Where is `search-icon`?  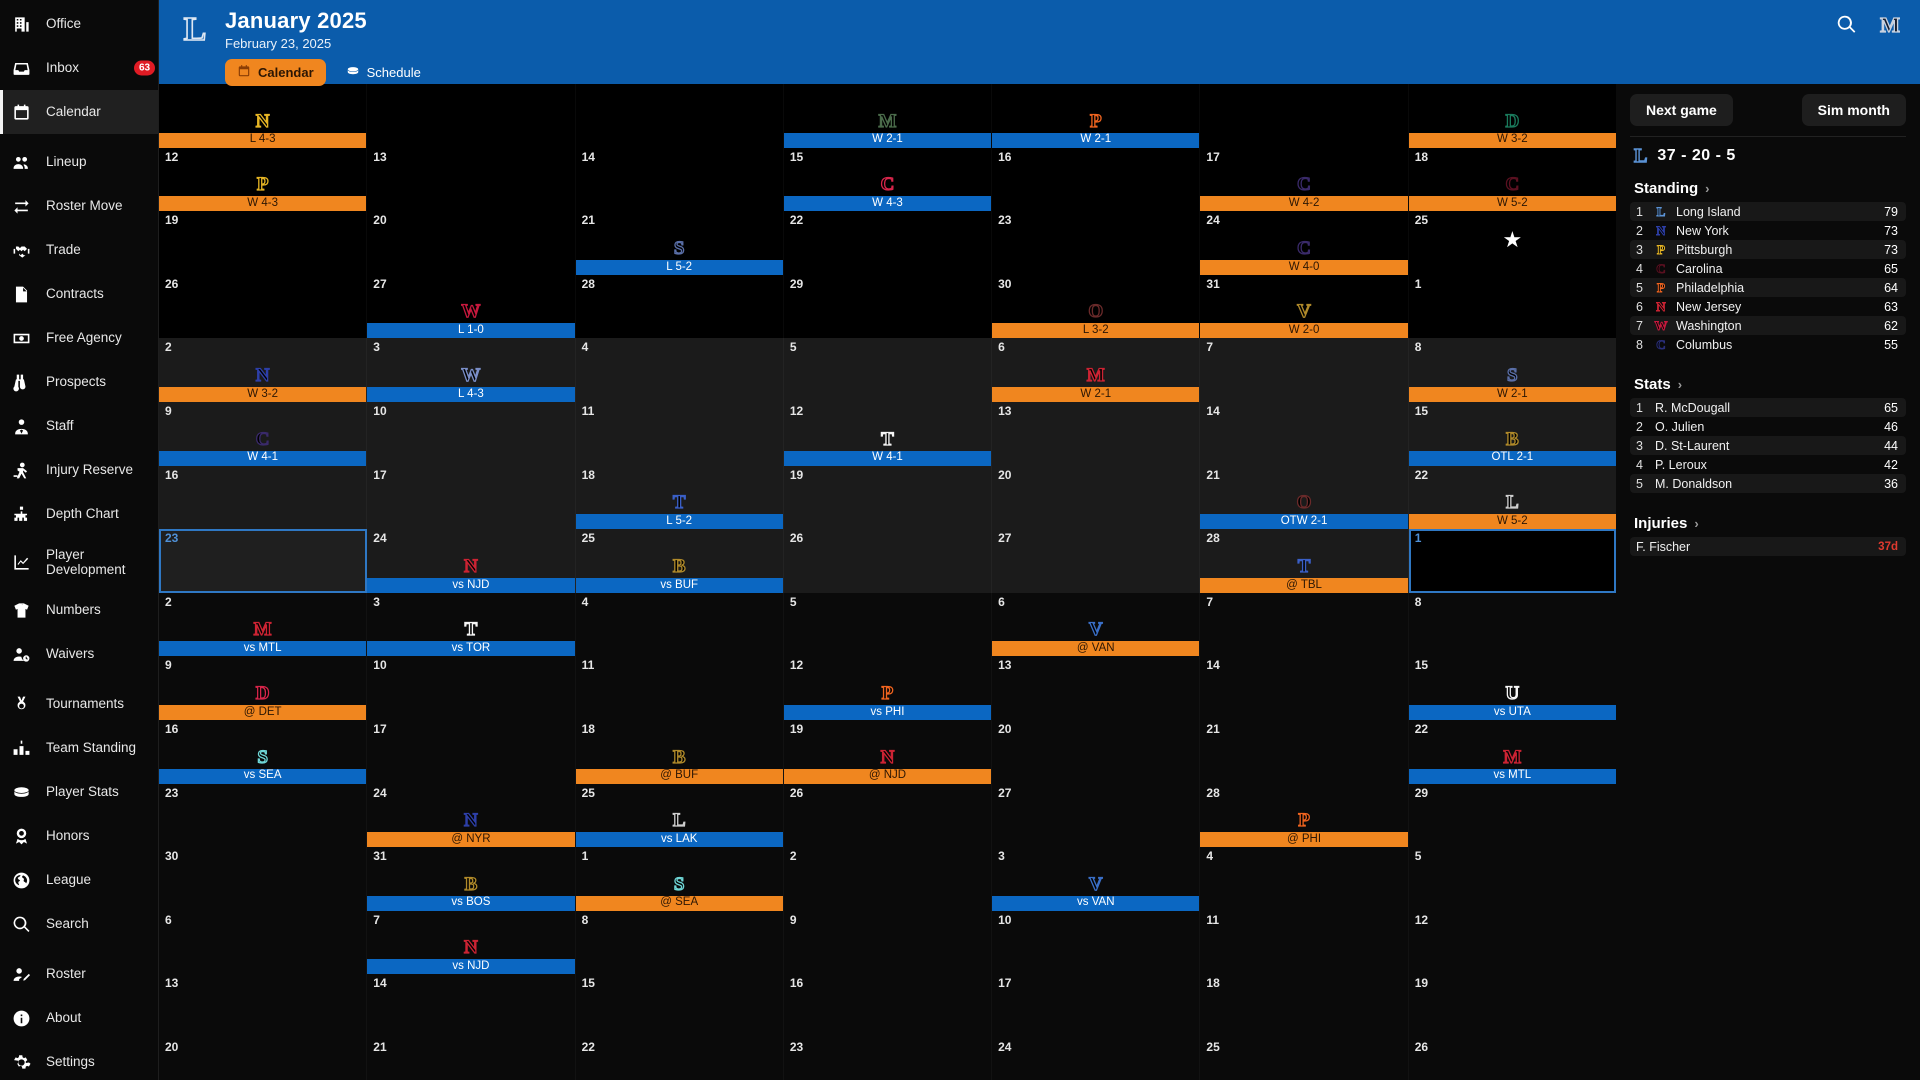 search-icon is located at coordinates (1847, 25).